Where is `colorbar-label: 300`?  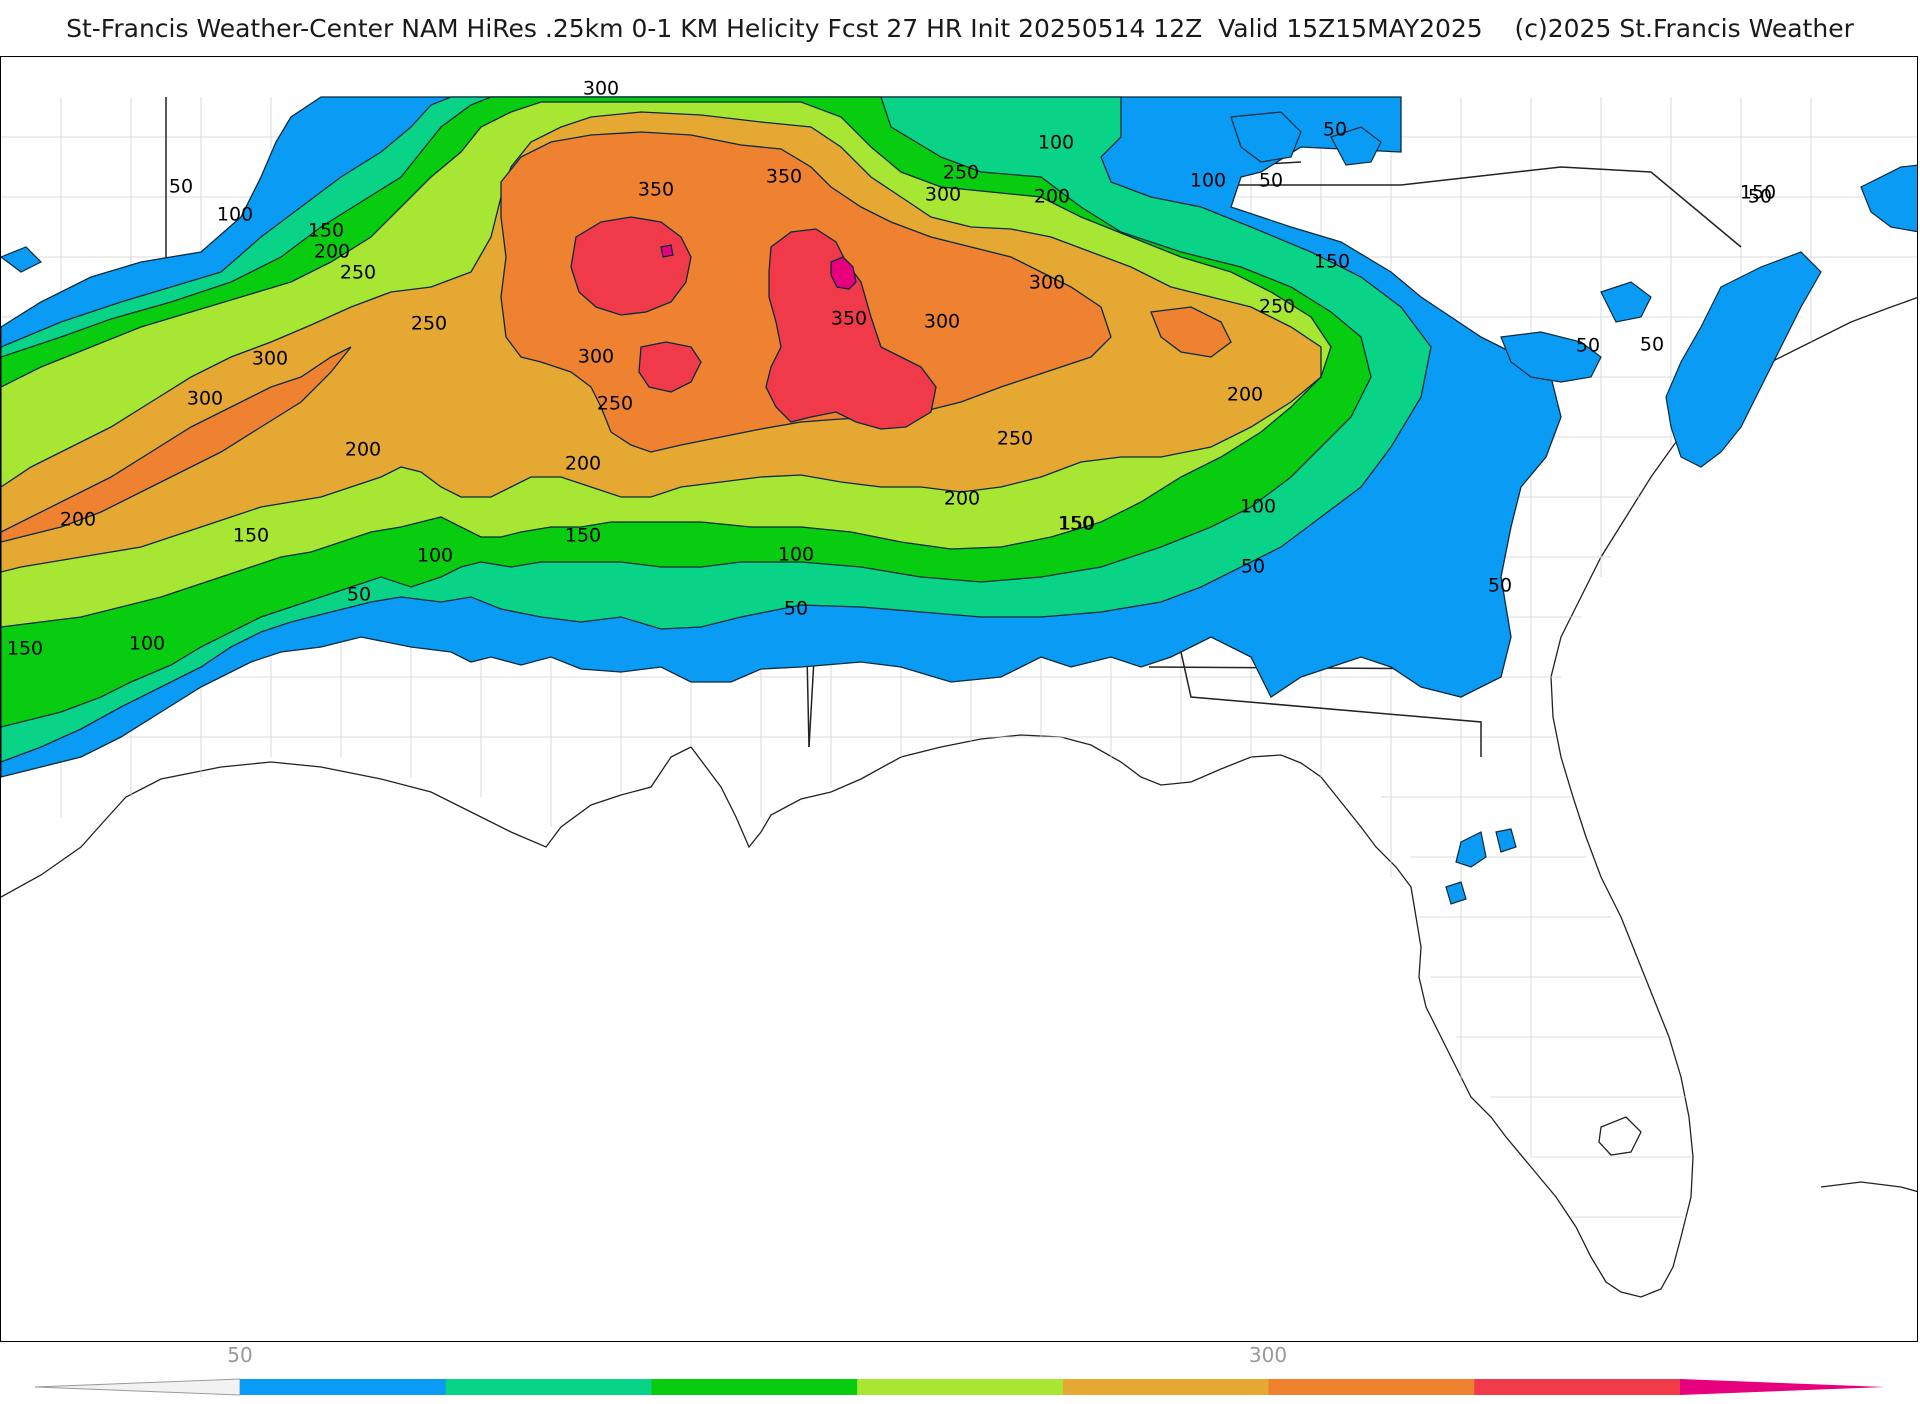 colorbar-label: 300 is located at coordinates (1268, 1355).